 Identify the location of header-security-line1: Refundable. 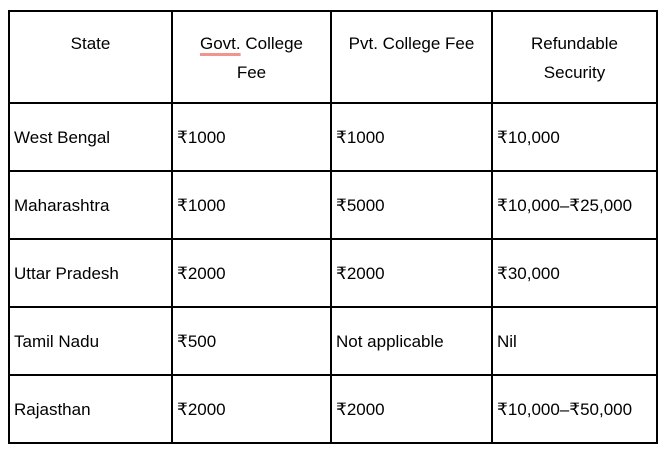
(574, 43).